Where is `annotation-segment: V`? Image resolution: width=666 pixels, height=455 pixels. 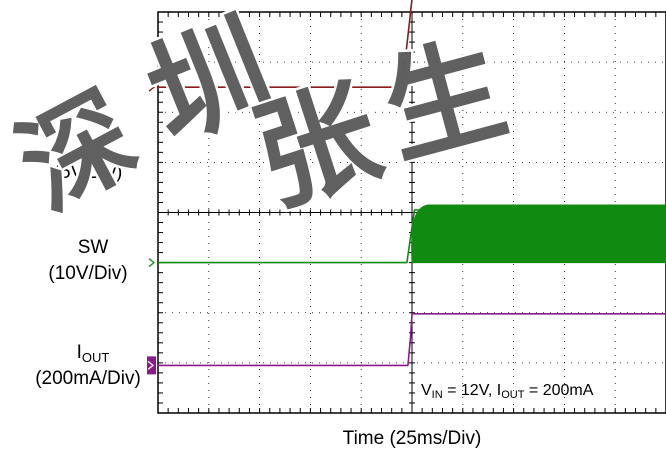 annotation-segment: V is located at coordinates (426, 390).